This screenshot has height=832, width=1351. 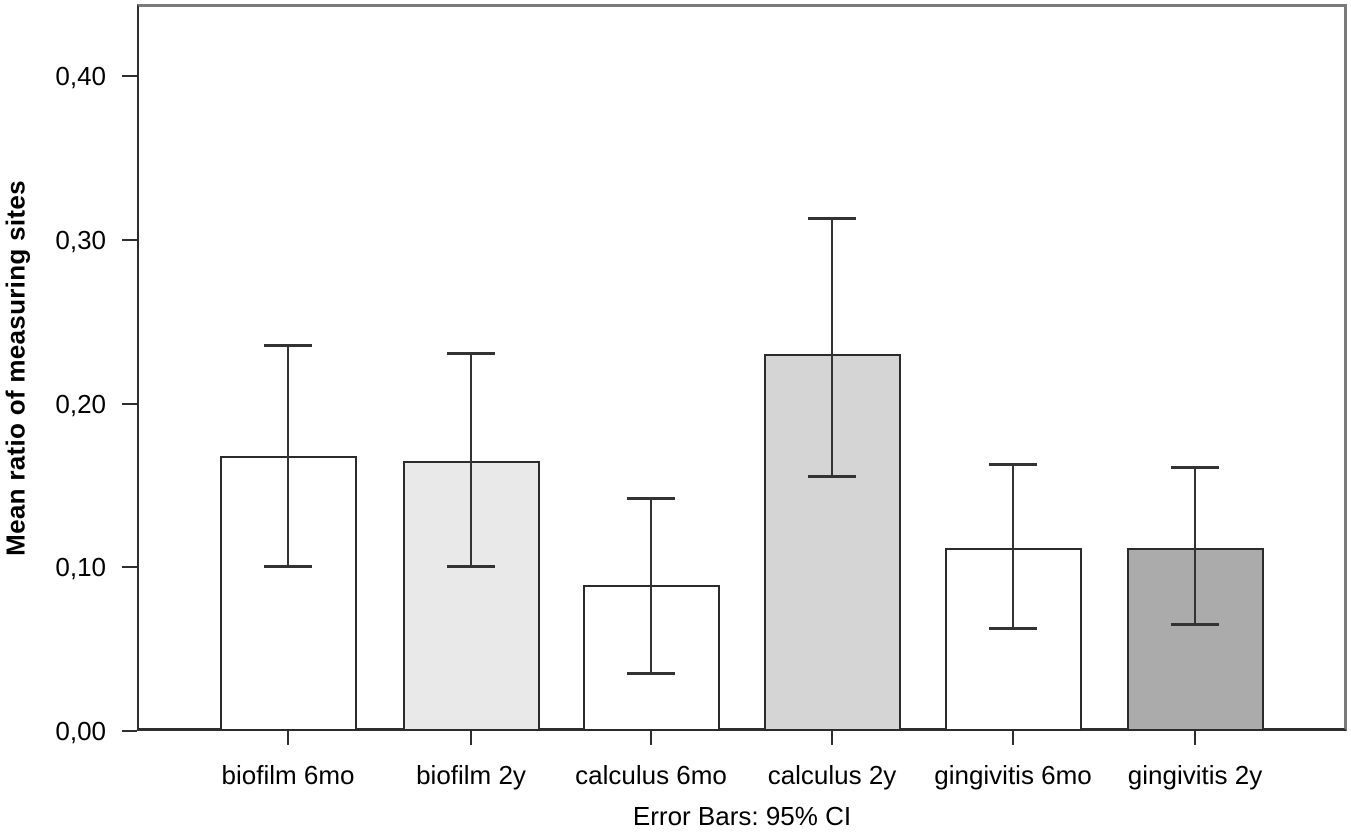 What do you see at coordinates (288, 567) in the screenshot?
I see `error-bar-cap-bottom-biofilm-6mo` at bounding box center [288, 567].